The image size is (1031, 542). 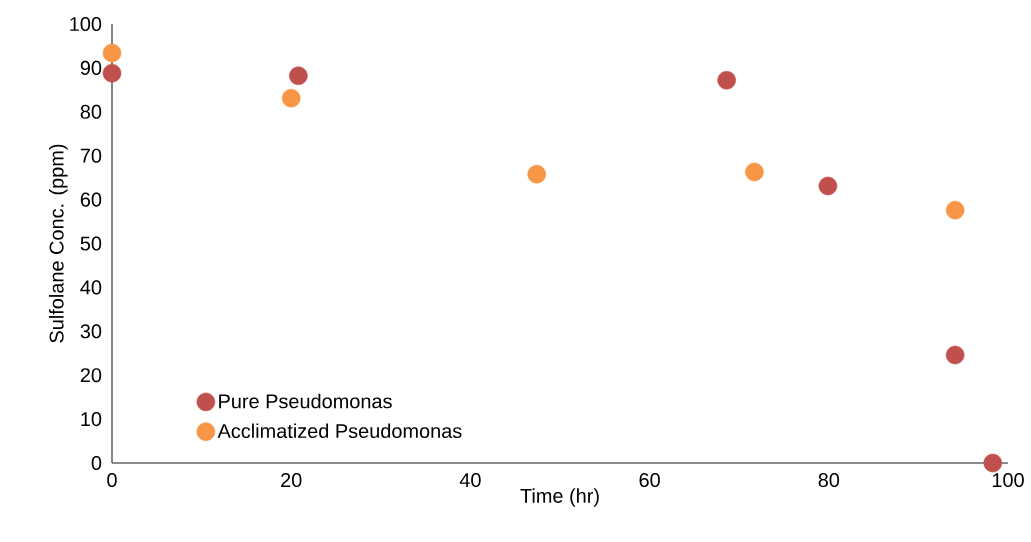 What do you see at coordinates (470, 480) in the screenshot?
I see `x-tick-label: 40` at bounding box center [470, 480].